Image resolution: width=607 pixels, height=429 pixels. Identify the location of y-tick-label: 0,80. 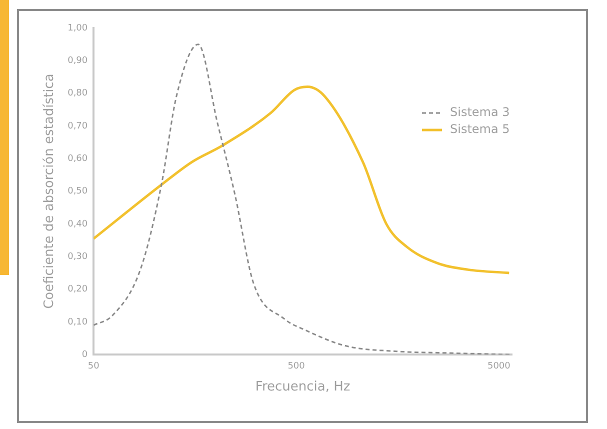
(78, 93).